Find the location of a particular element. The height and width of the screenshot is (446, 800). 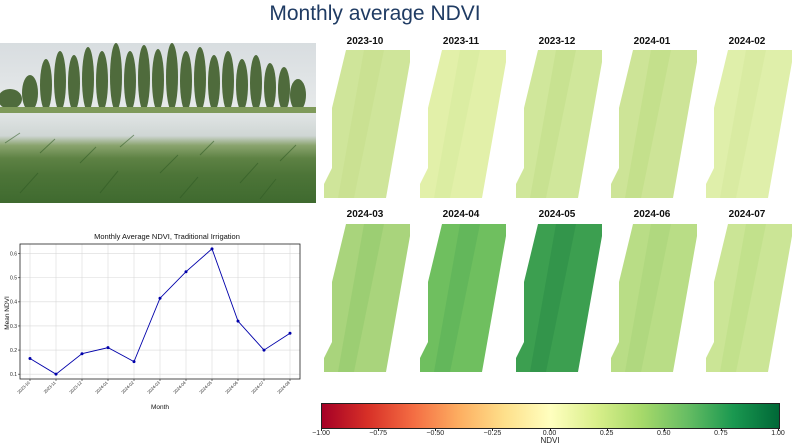

chart-xtick-label: 2024-03 is located at coordinates (153, 387).